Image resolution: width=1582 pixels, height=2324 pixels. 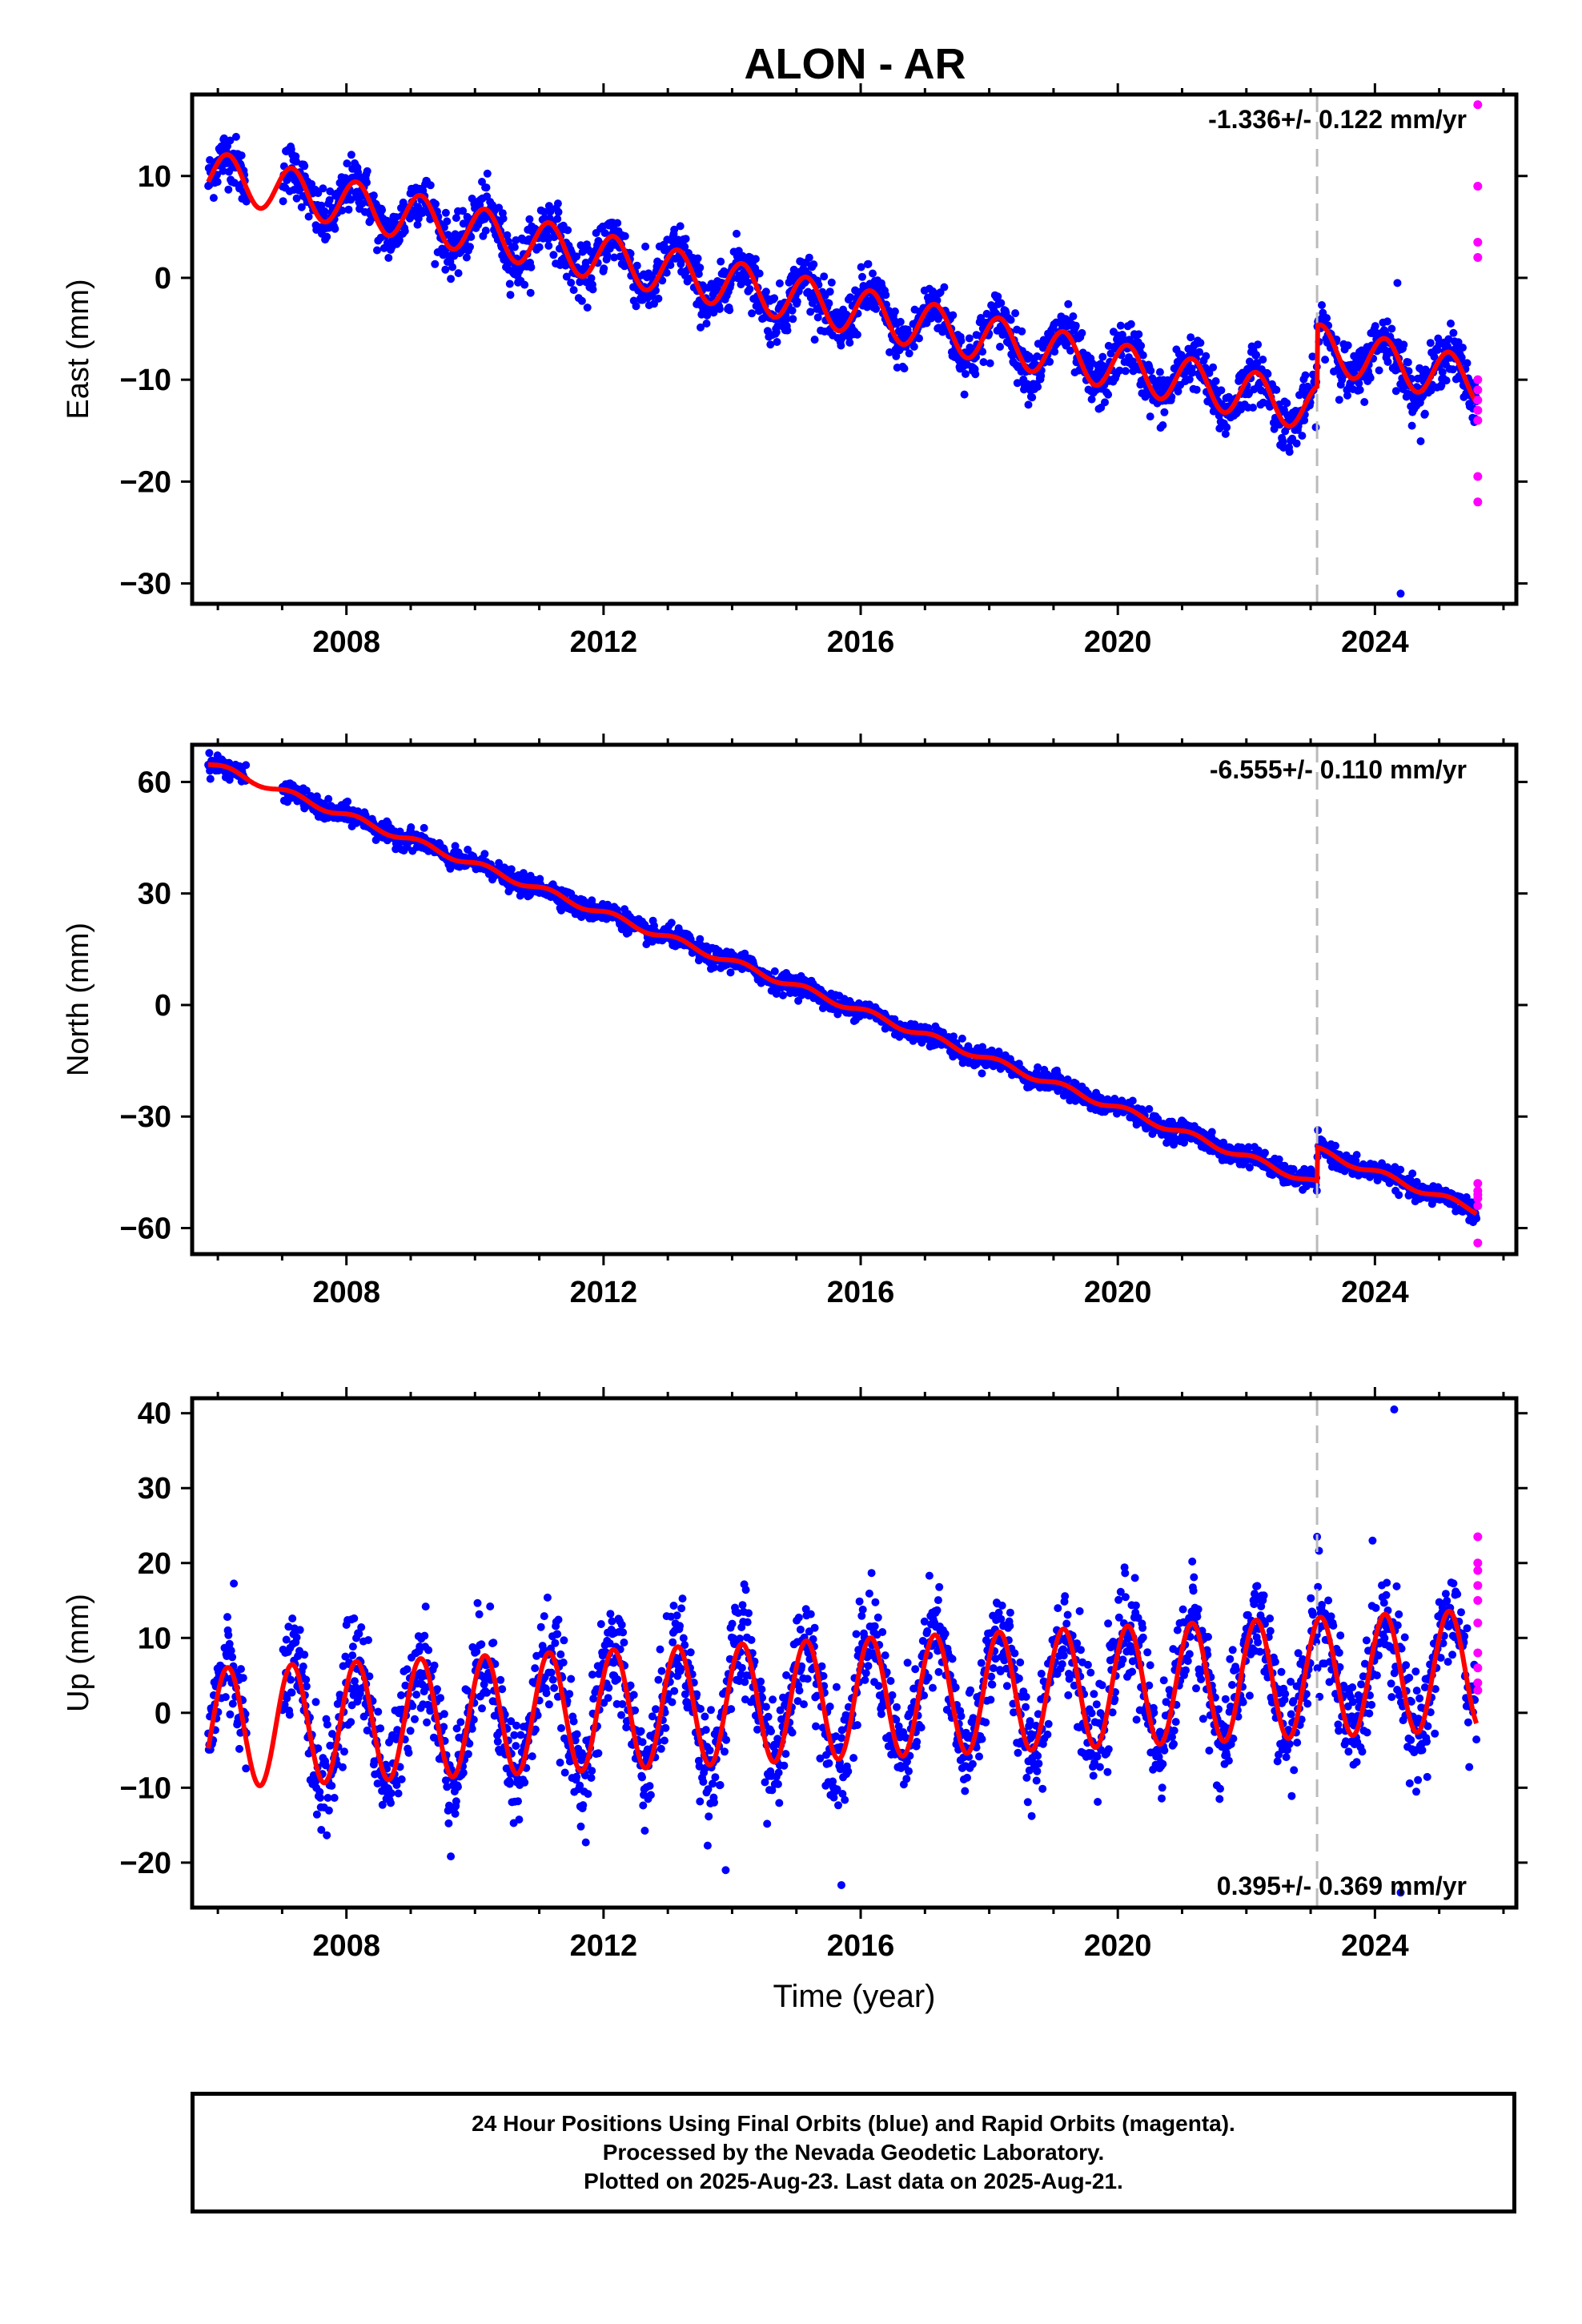 I want to click on north-rapid-point, so click(x=1478, y=1243).